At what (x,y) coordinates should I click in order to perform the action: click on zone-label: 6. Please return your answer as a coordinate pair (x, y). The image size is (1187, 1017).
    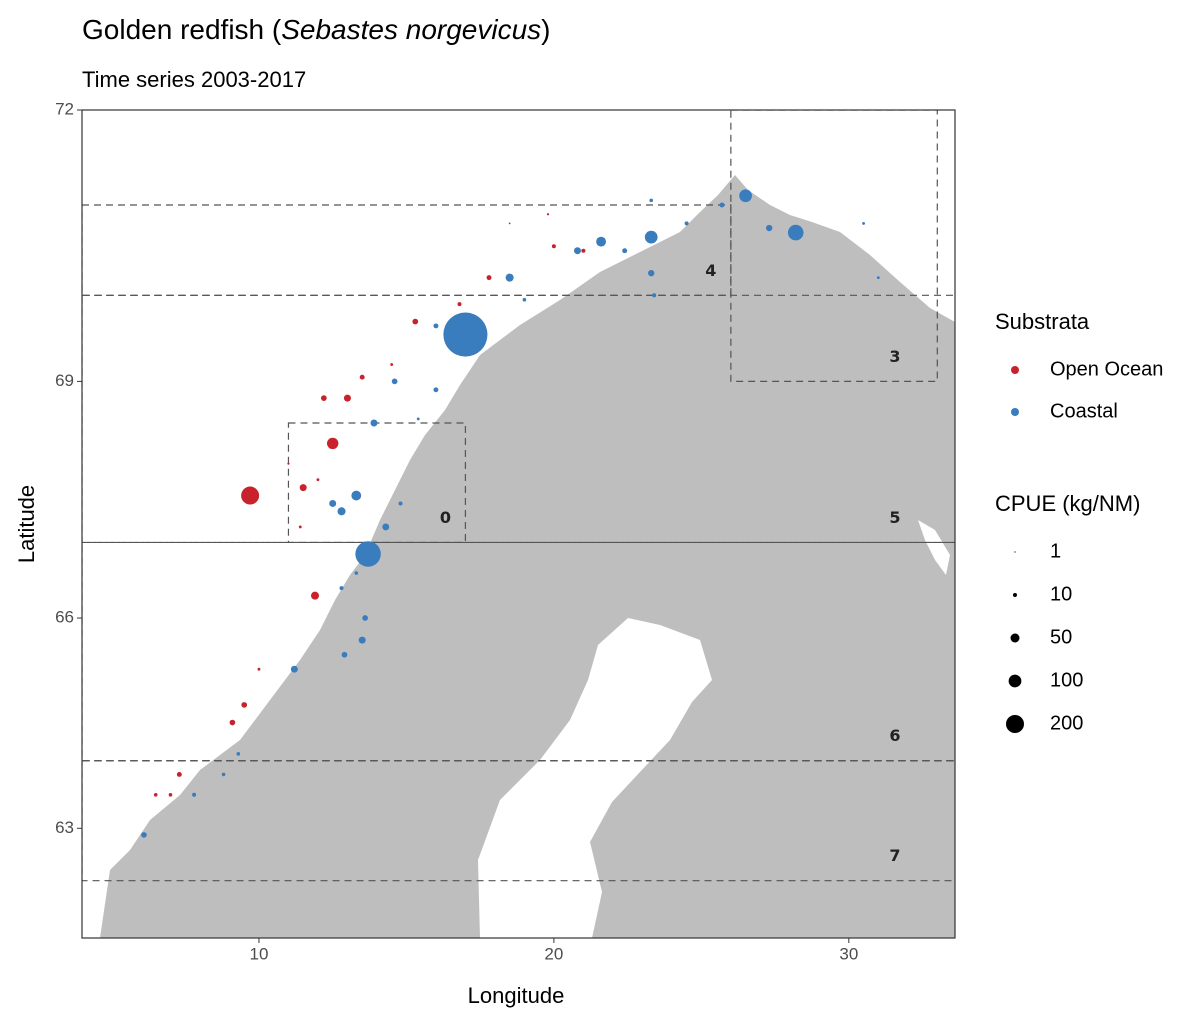
    Looking at the image, I should click on (894, 735).